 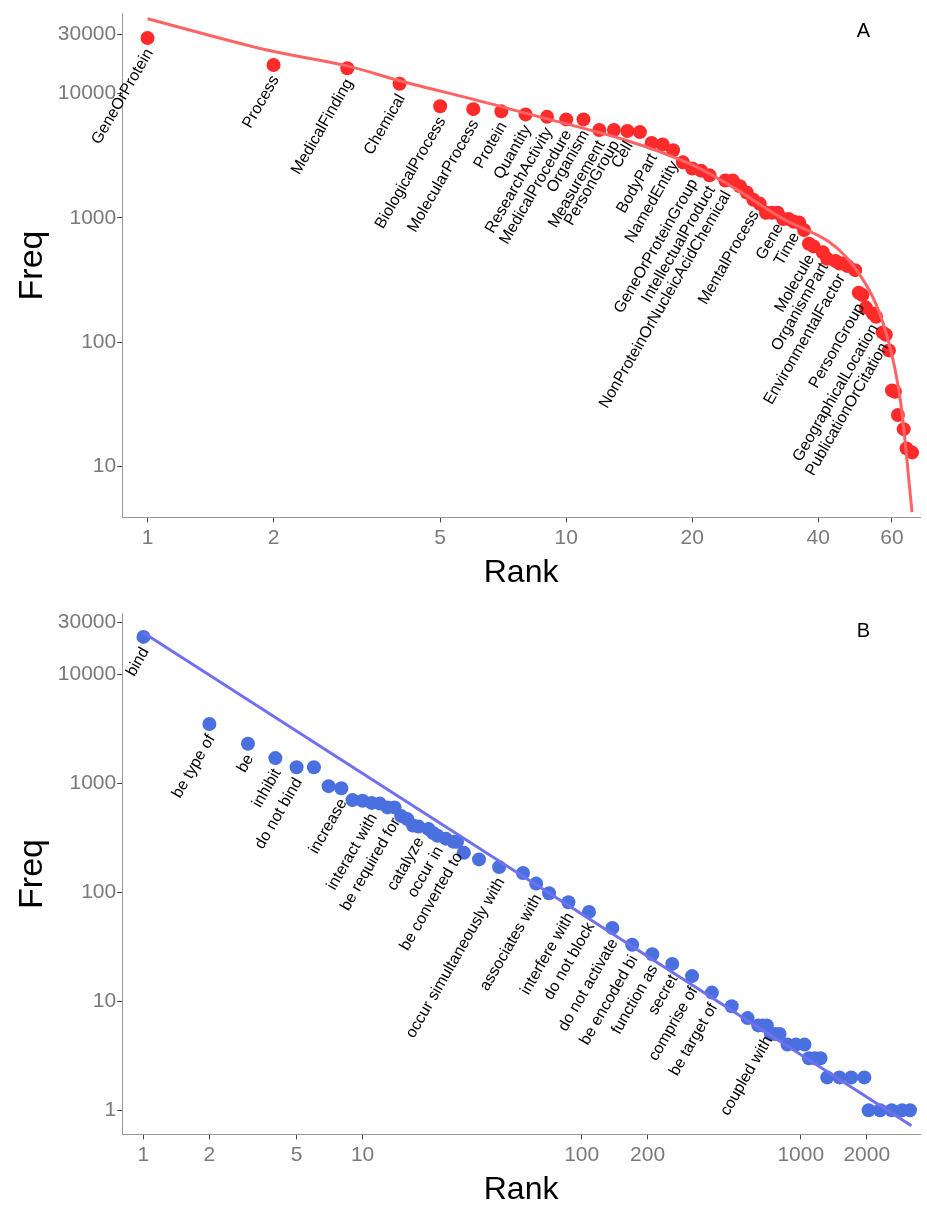 What do you see at coordinates (867, 1153) in the screenshot?
I see `x-tick-label: 2000` at bounding box center [867, 1153].